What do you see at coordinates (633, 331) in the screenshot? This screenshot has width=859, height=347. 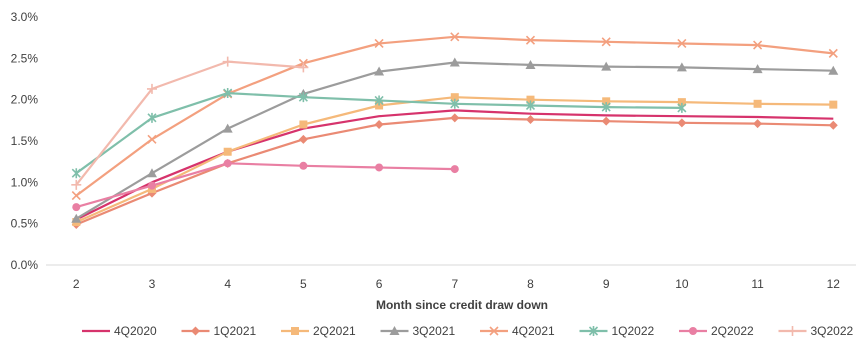 I see `legend-label: 1Q2022` at bounding box center [633, 331].